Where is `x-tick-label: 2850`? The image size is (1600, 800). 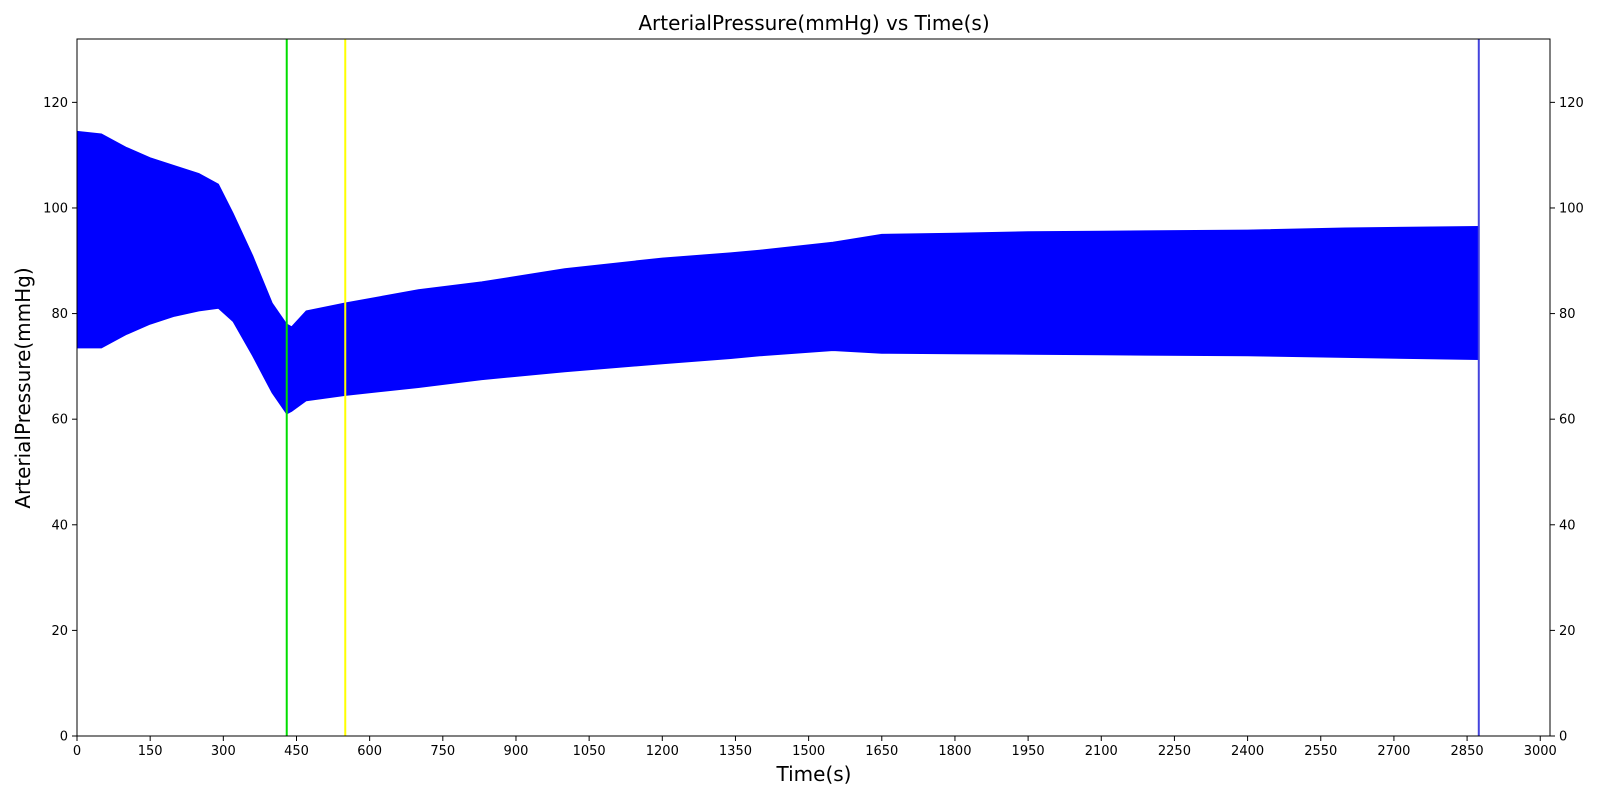 x-tick-label: 2850 is located at coordinates (1467, 751).